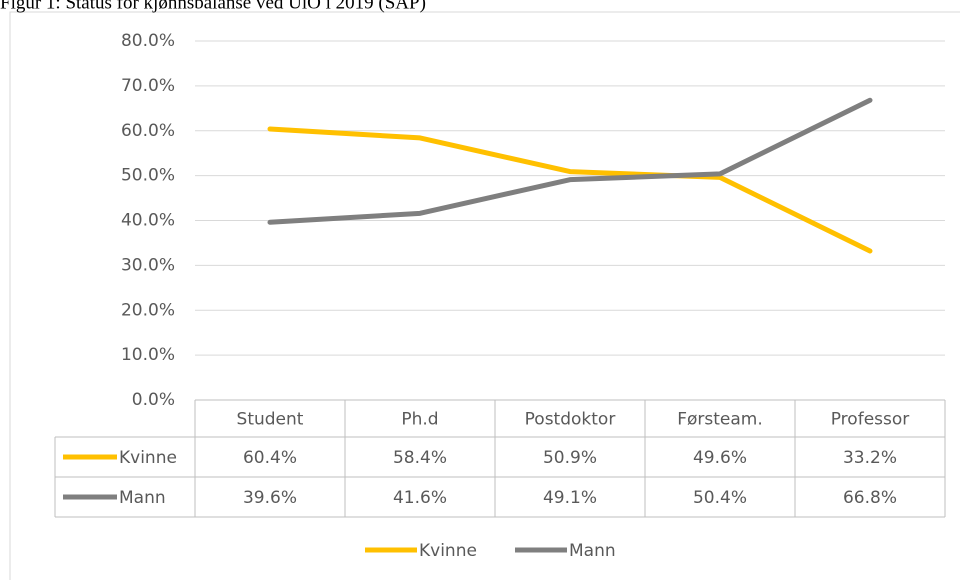 The width and height of the screenshot is (960, 580). What do you see at coordinates (148, 41) in the screenshot?
I see `y-tick-label: 80.0%` at bounding box center [148, 41].